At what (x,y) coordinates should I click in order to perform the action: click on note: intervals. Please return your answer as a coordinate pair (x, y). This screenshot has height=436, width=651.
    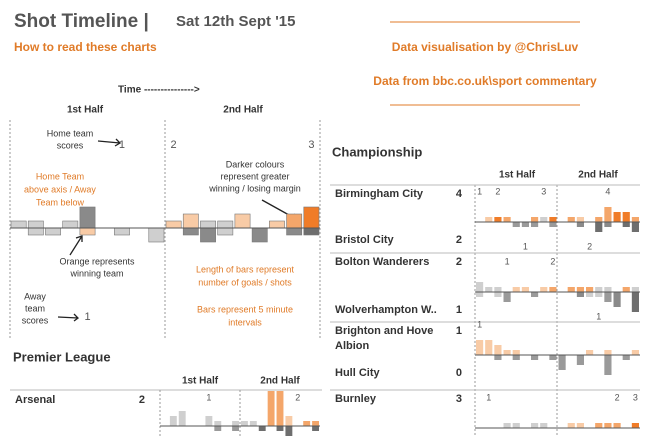
    Looking at the image, I should click on (245, 322).